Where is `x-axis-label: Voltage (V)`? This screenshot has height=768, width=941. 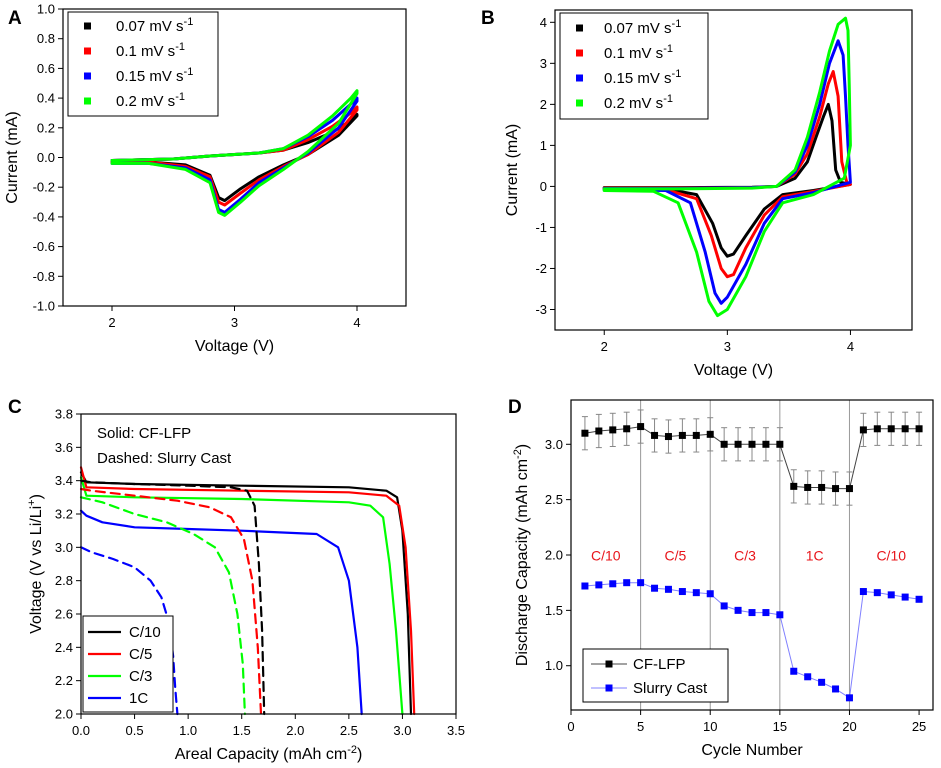 x-axis-label: Voltage (V) is located at coordinates (234, 346).